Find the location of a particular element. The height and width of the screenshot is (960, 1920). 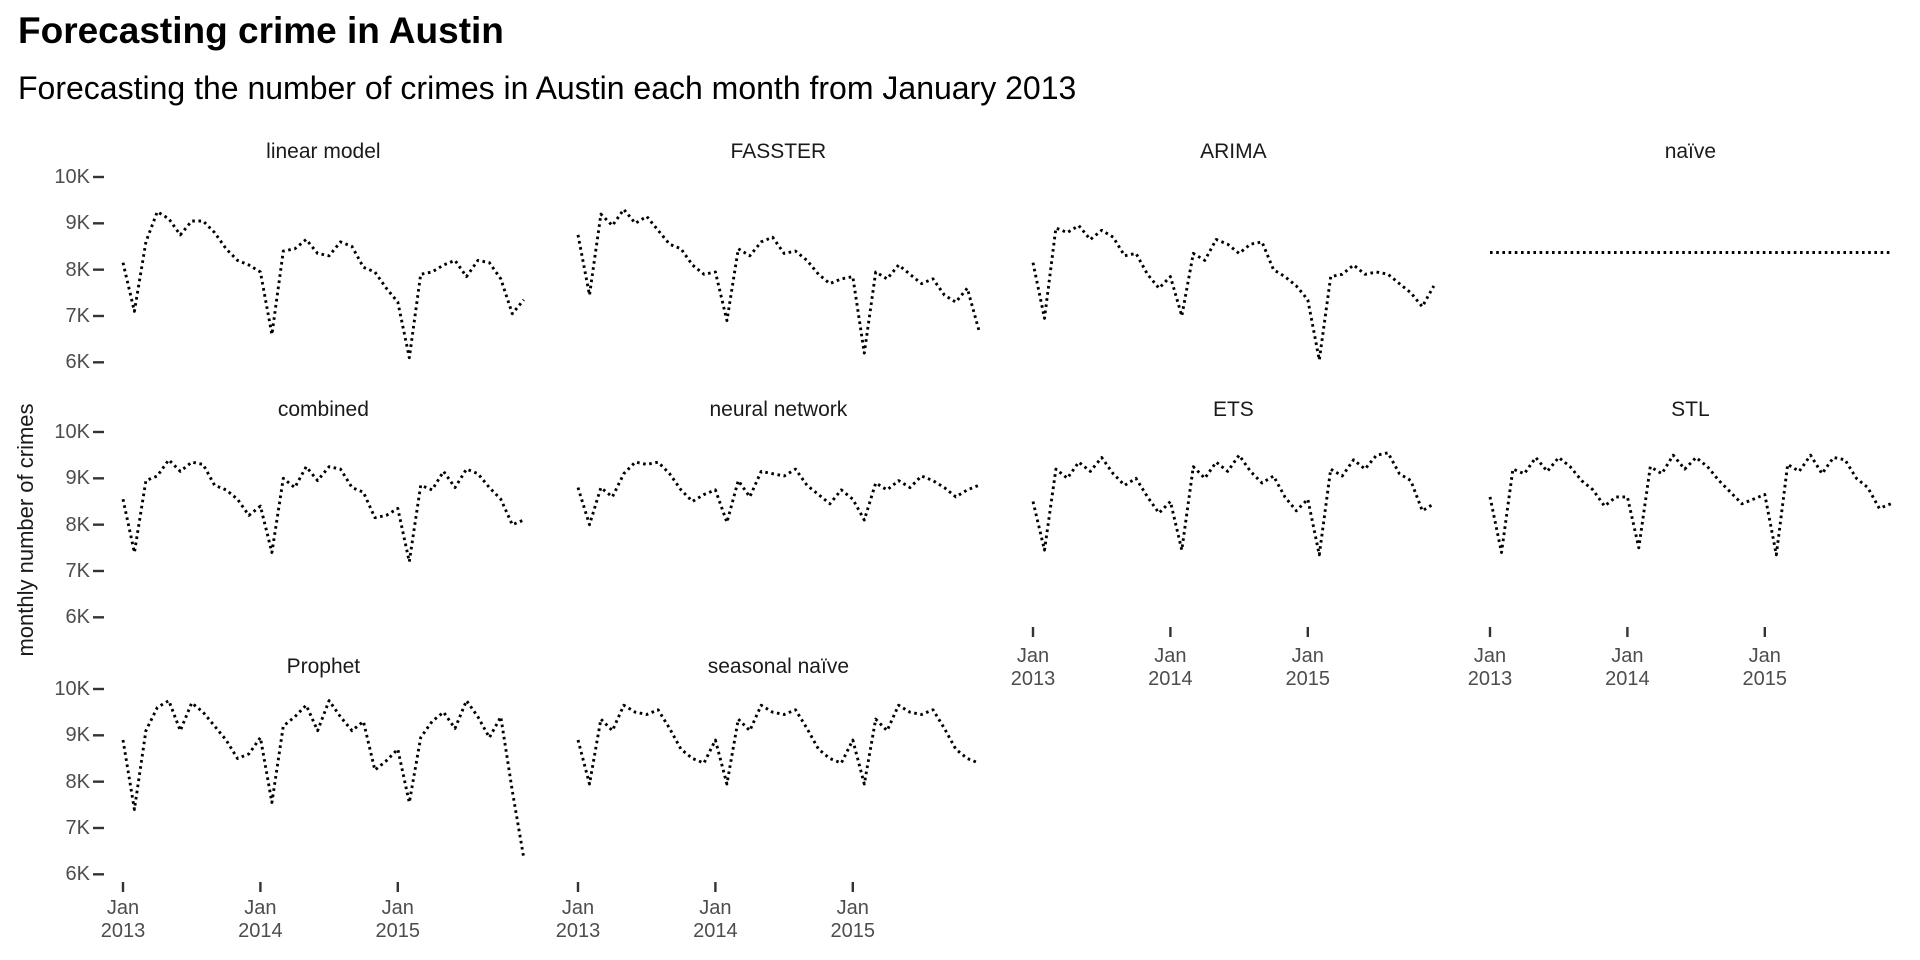

facet-title: seasonal naïve is located at coordinates (778, 666).